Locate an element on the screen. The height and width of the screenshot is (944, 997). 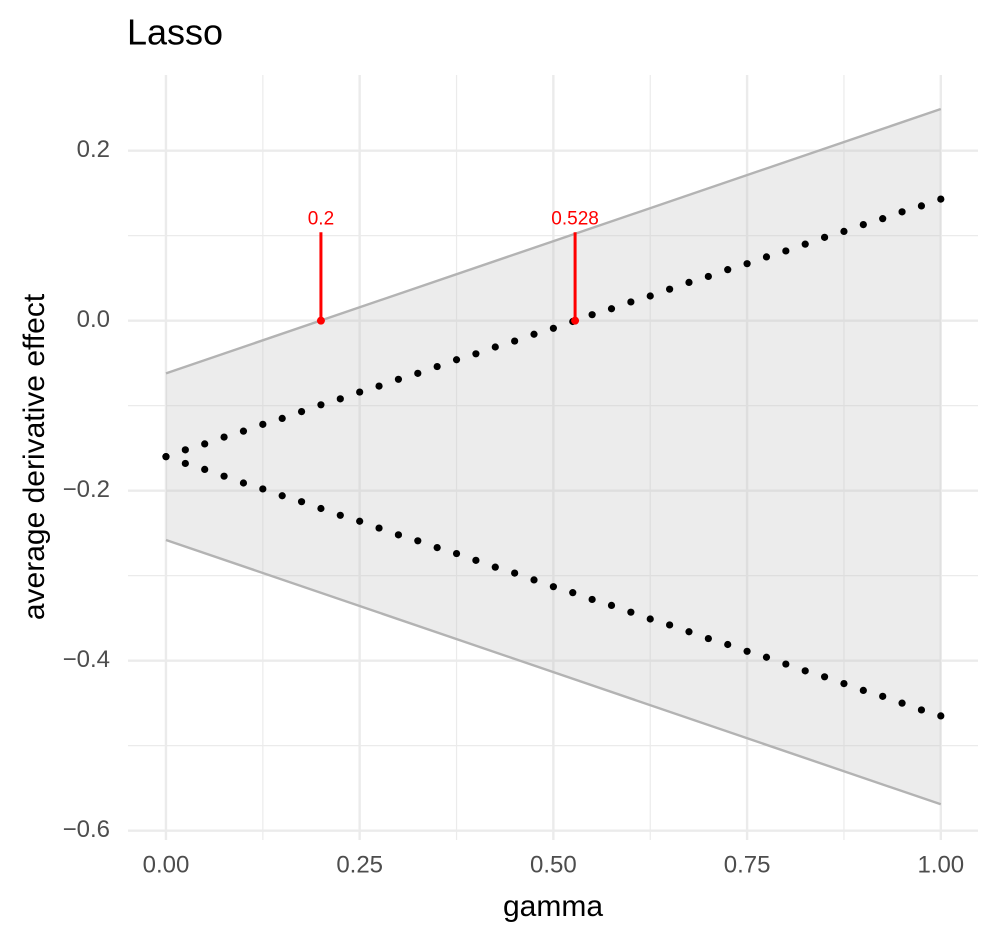
x-tick-label: 0.00 is located at coordinates (166, 864).